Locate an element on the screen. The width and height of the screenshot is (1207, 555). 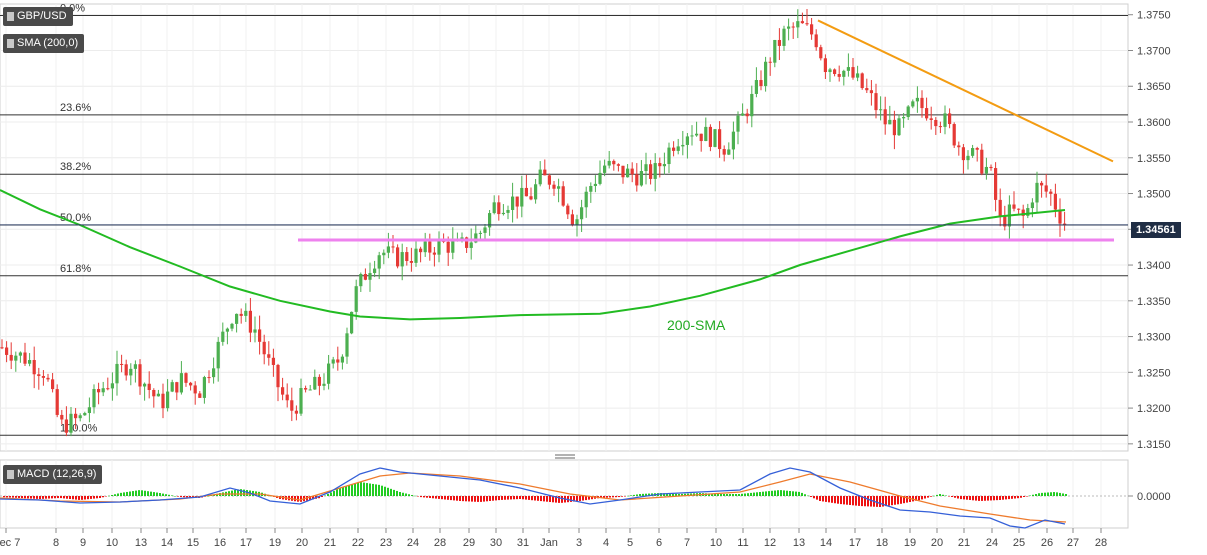
x-tick-label: 7 is located at coordinates (687, 543).